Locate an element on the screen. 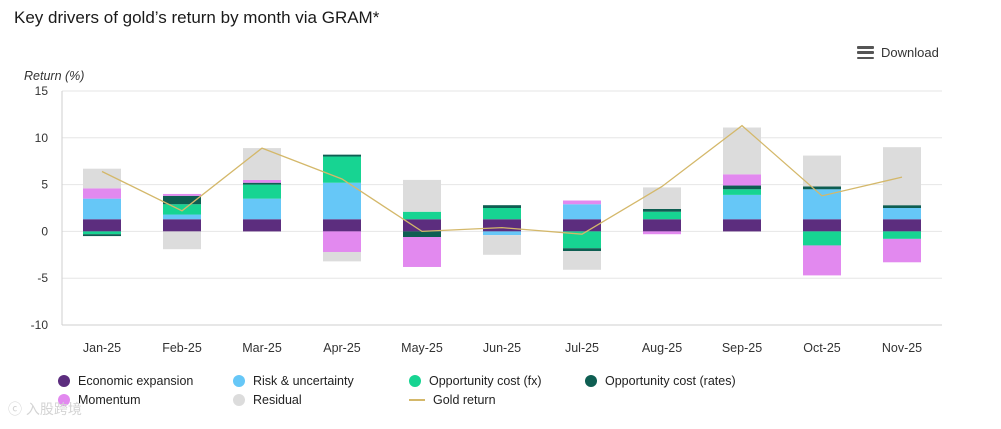 The width and height of the screenshot is (1001, 429). legend-item-momentum: Momentum is located at coordinates (99, 400).